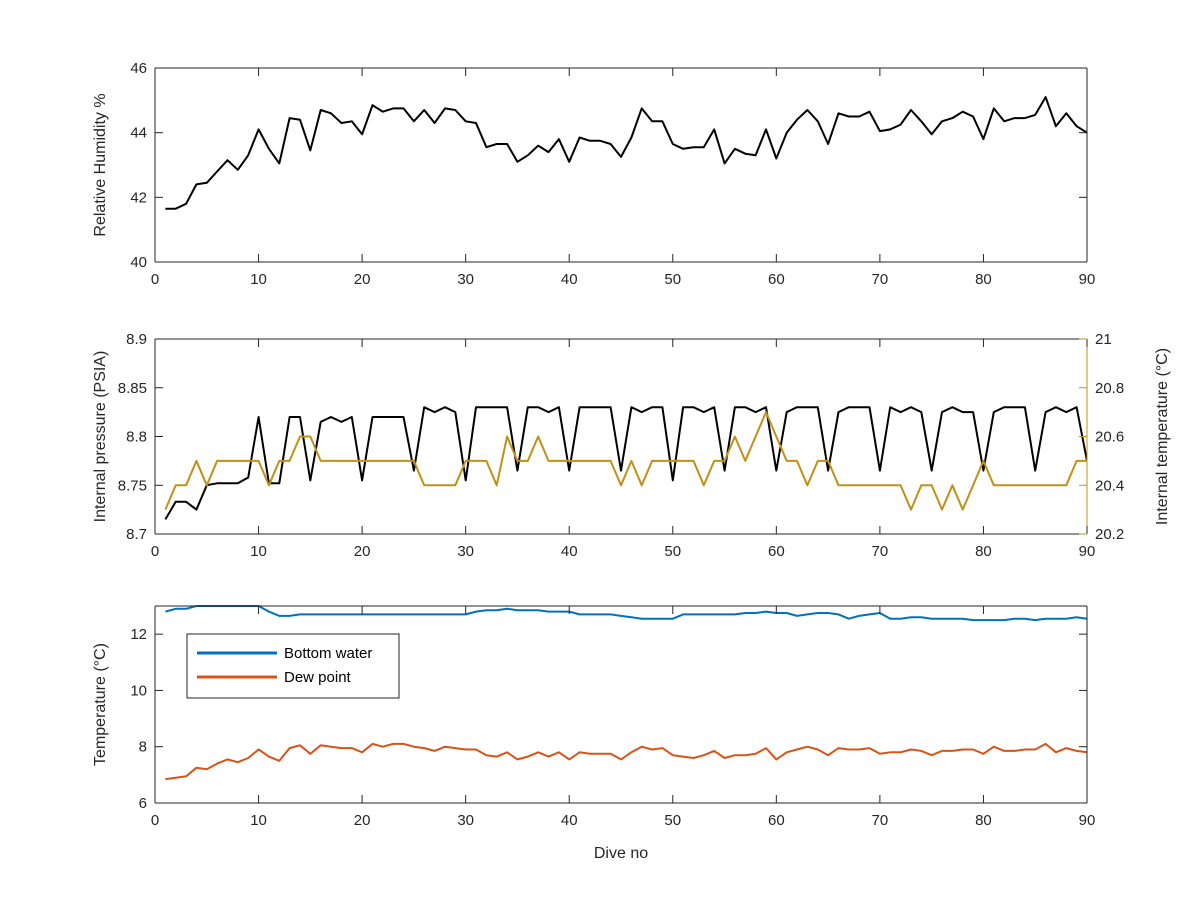 The width and height of the screenshot is (1200, 900). I want to click on legend: Bottom water Dew point, so click(293, 666).